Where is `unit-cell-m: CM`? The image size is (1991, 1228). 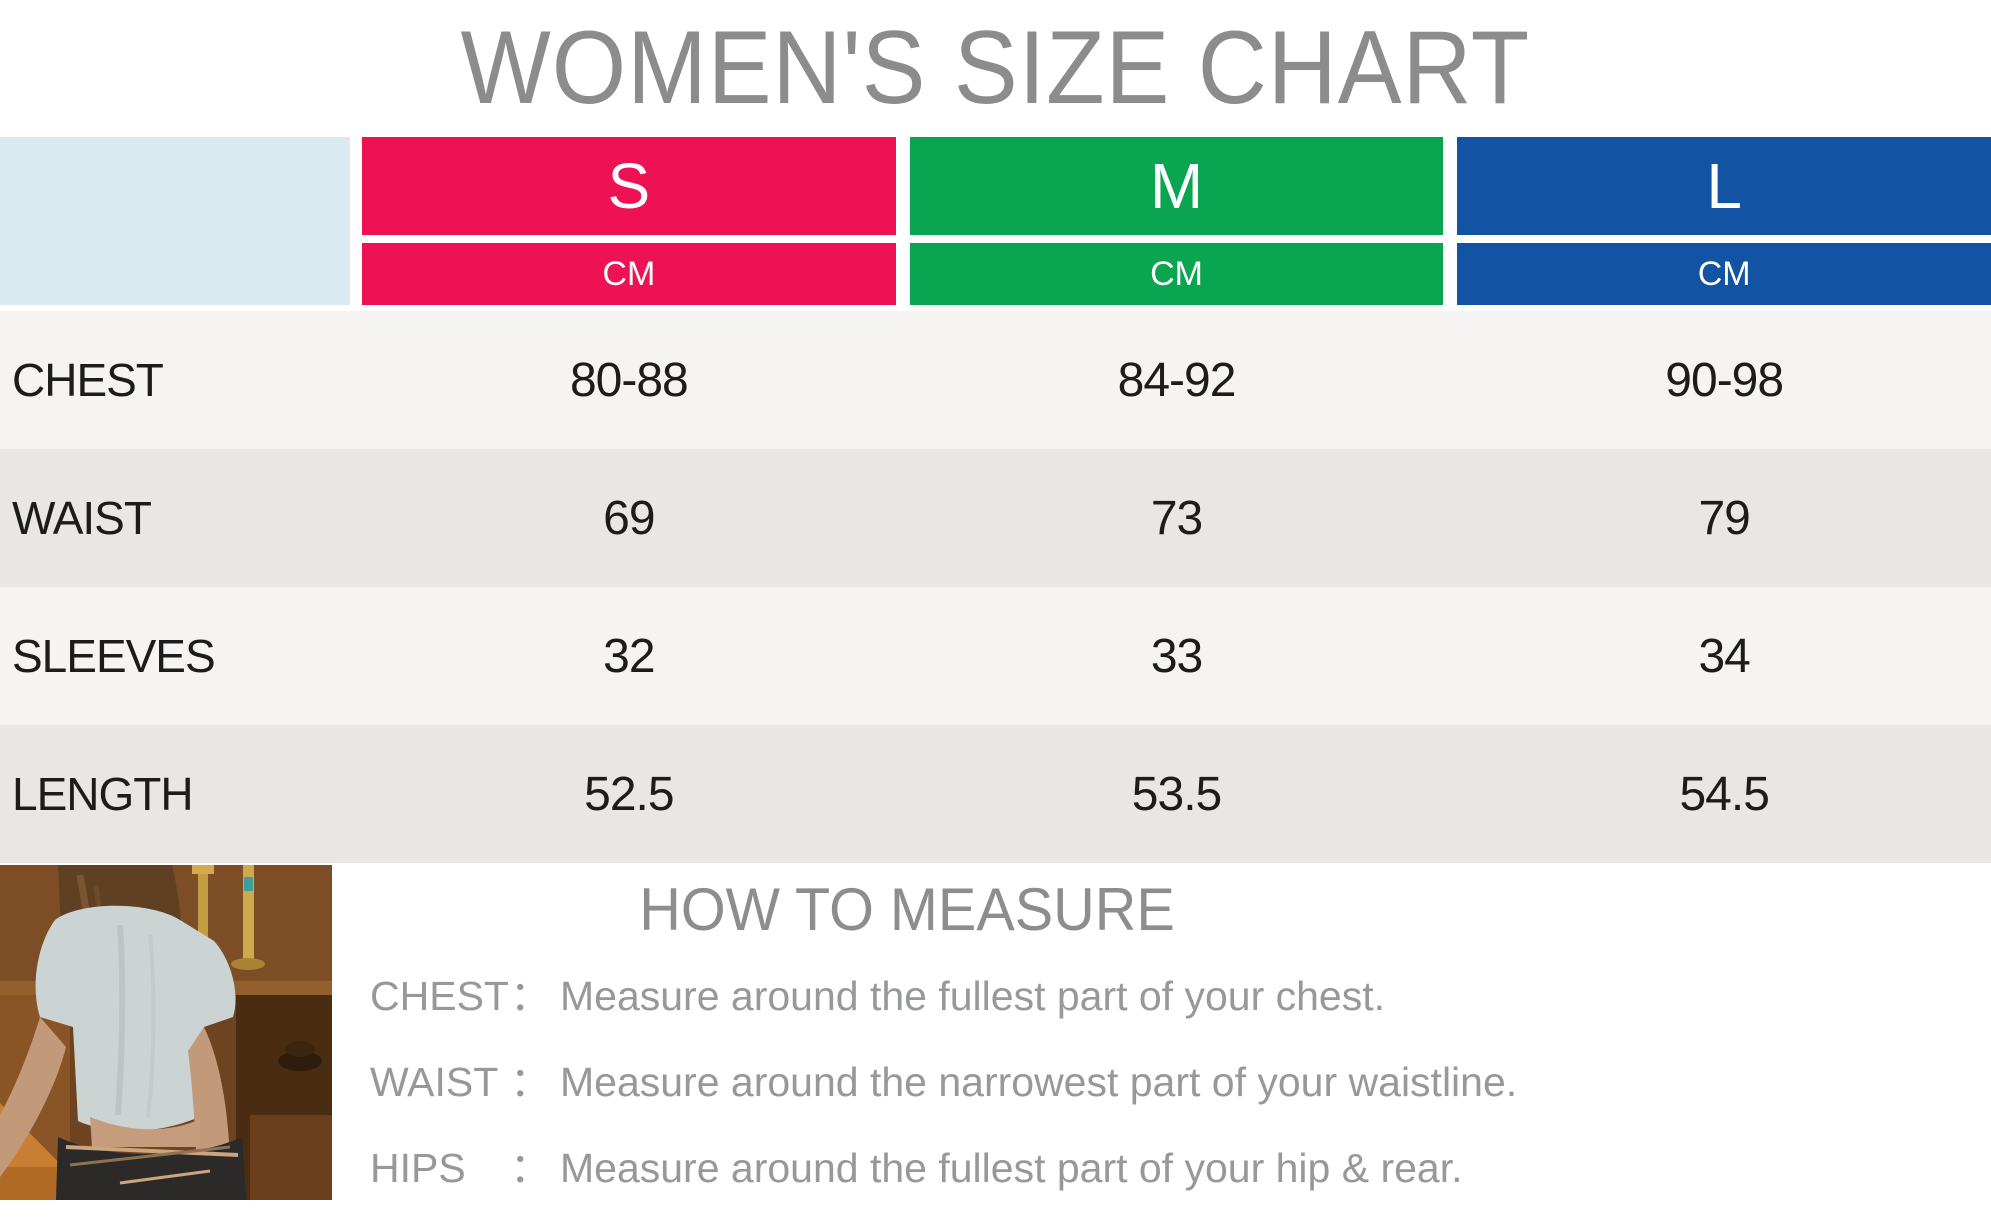 unit-cell-m: CM is located at coordinates (1176, 274).